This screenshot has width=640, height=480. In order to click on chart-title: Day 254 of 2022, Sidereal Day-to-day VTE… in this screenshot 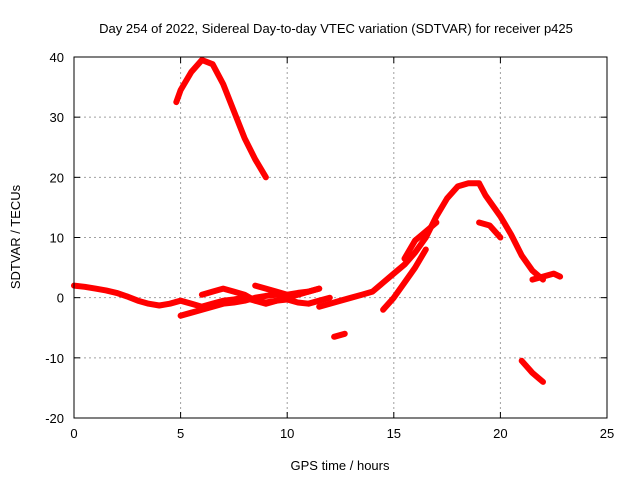, I will do `click(336, 28)`.